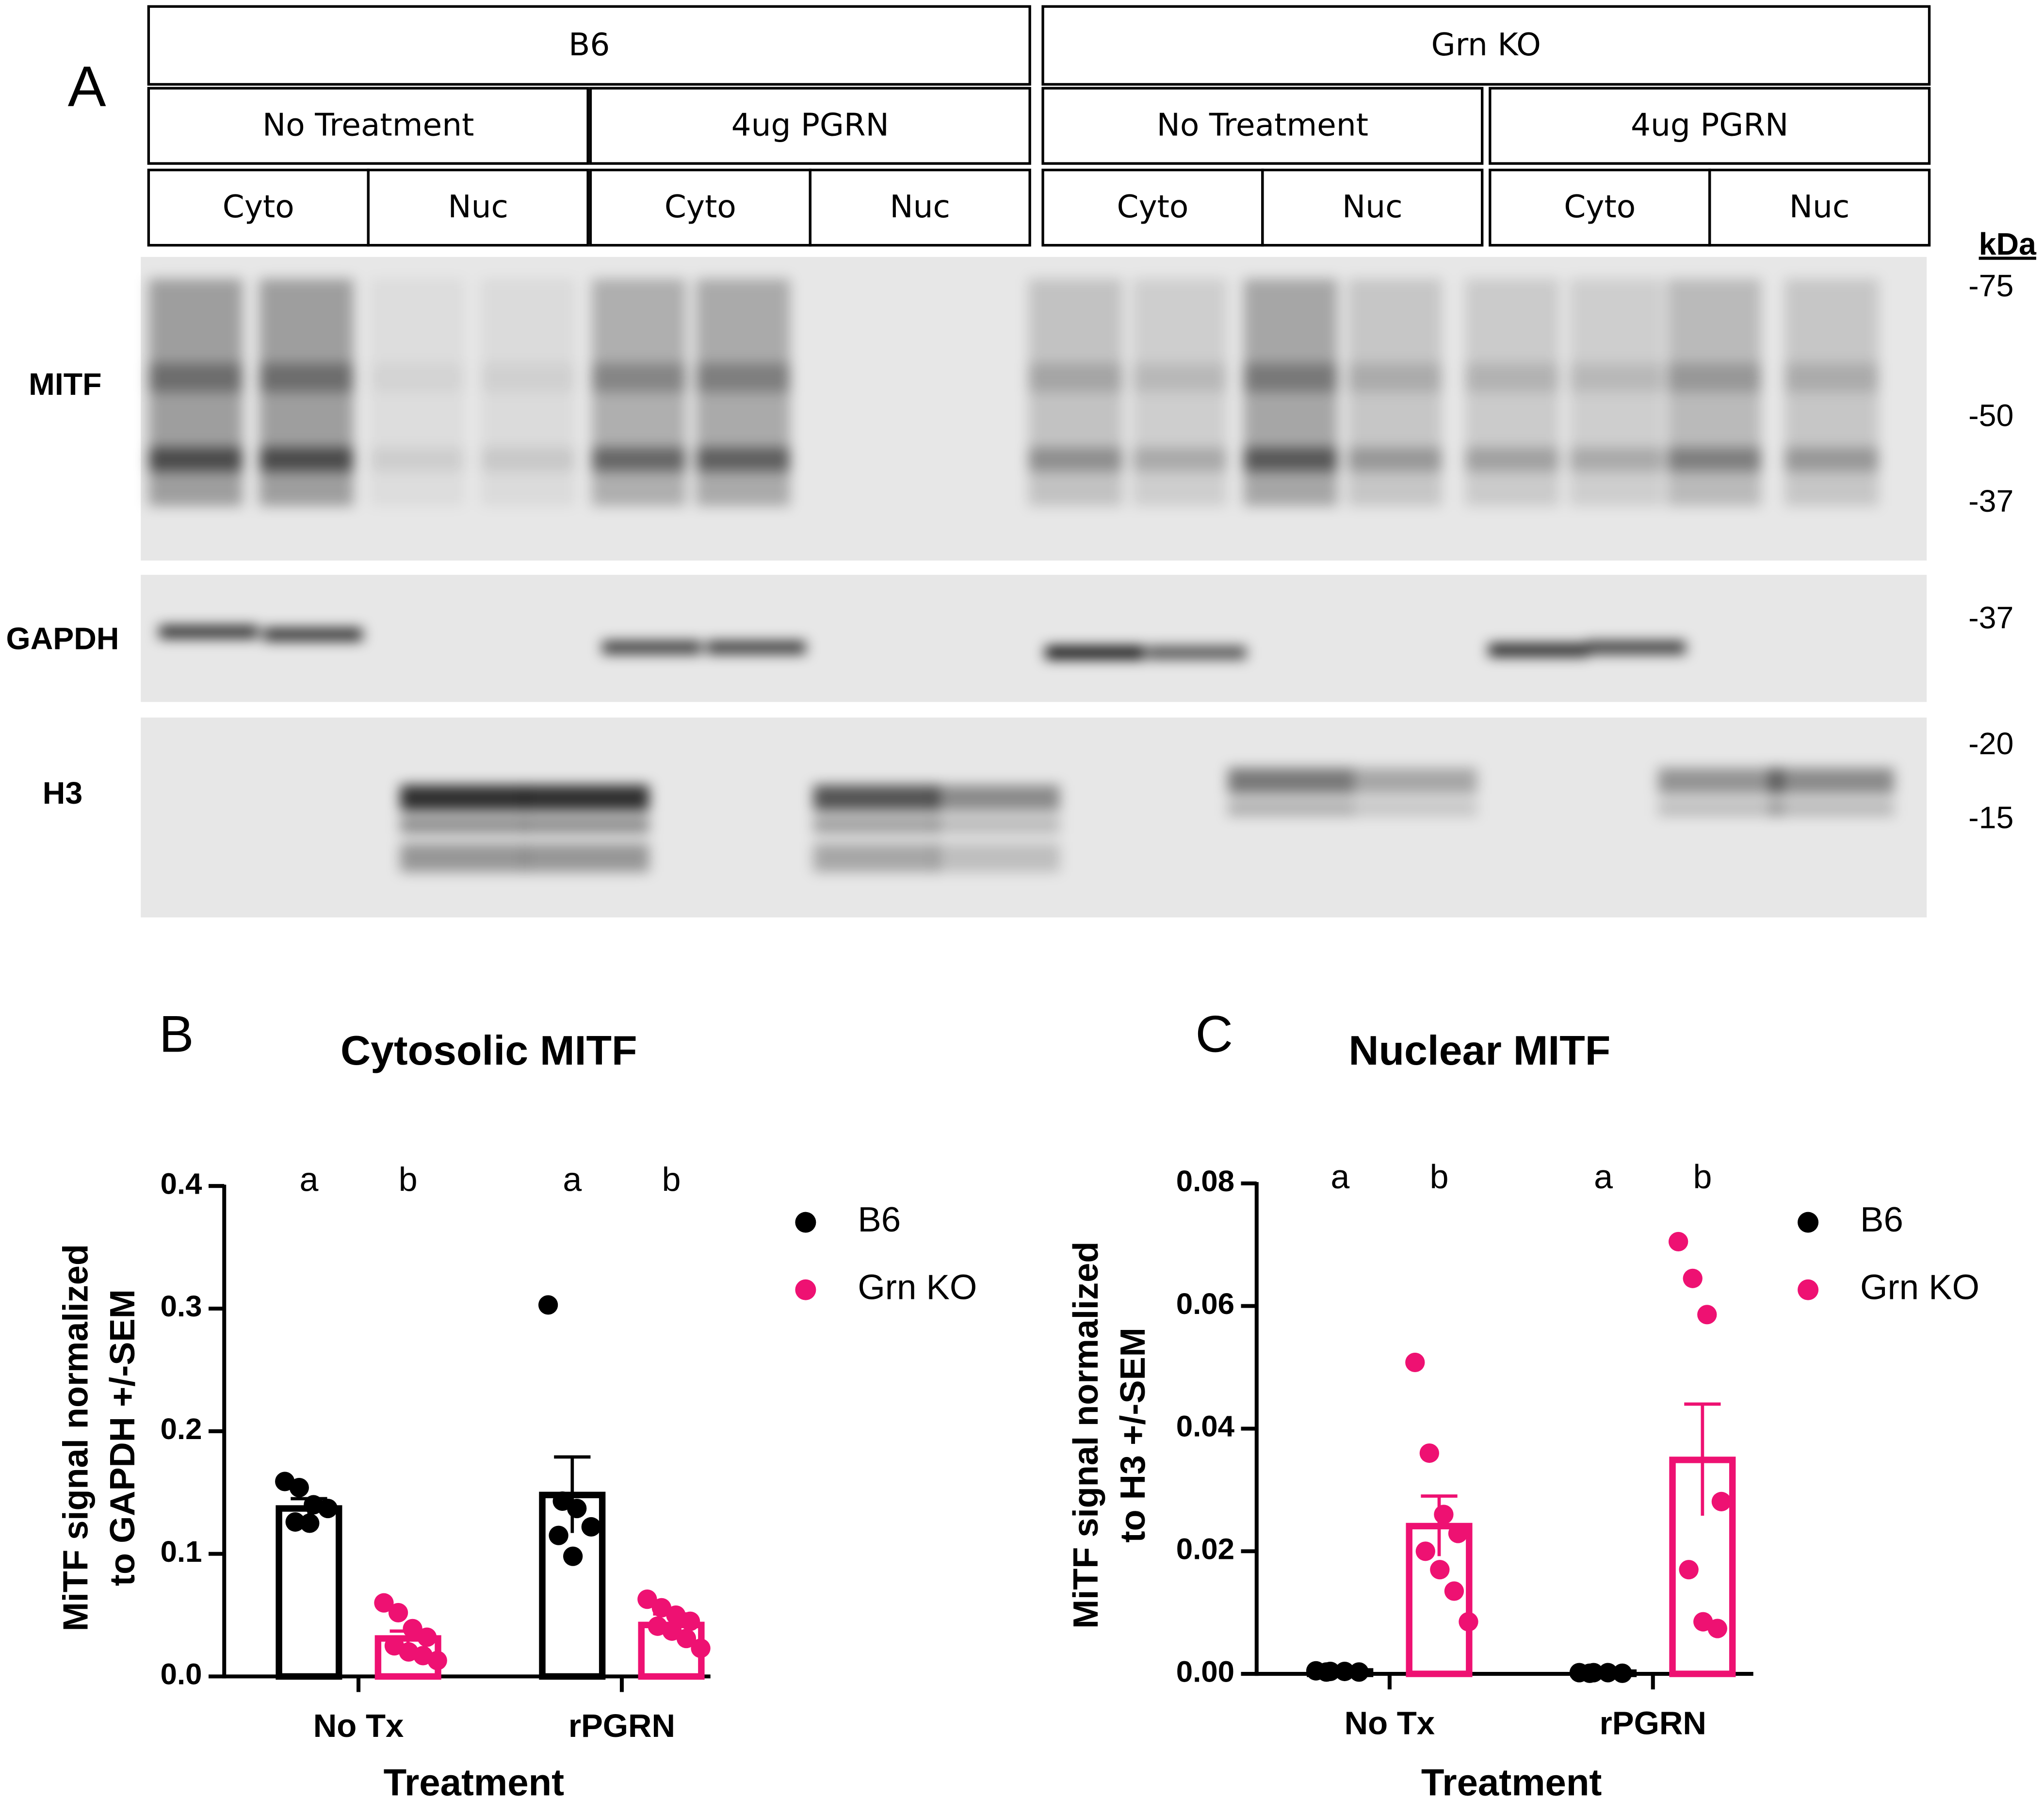  What do you see at coordinates (1205, 1304) in the screenshot?
I see `y-tick-label: 0.06` at bounding box center [1205, 1304].